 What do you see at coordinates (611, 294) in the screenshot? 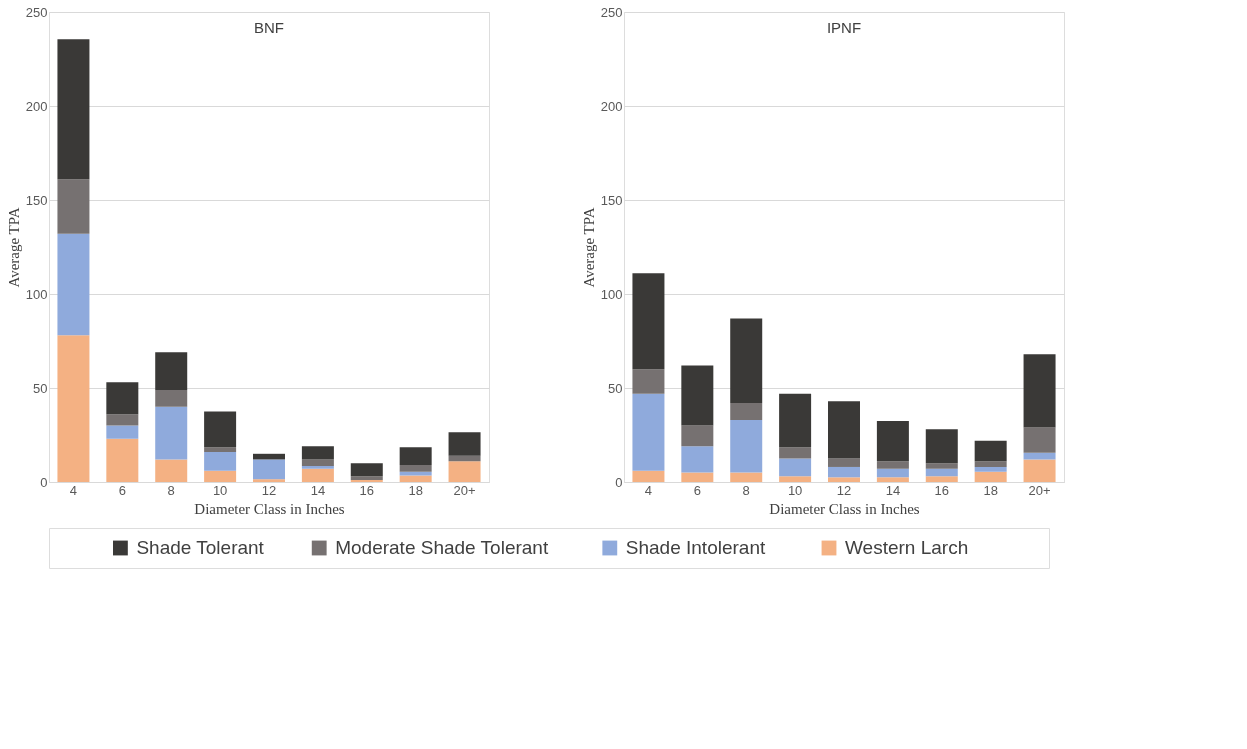
I see `y-tick-label: 100` at bounding box center [611, 294].